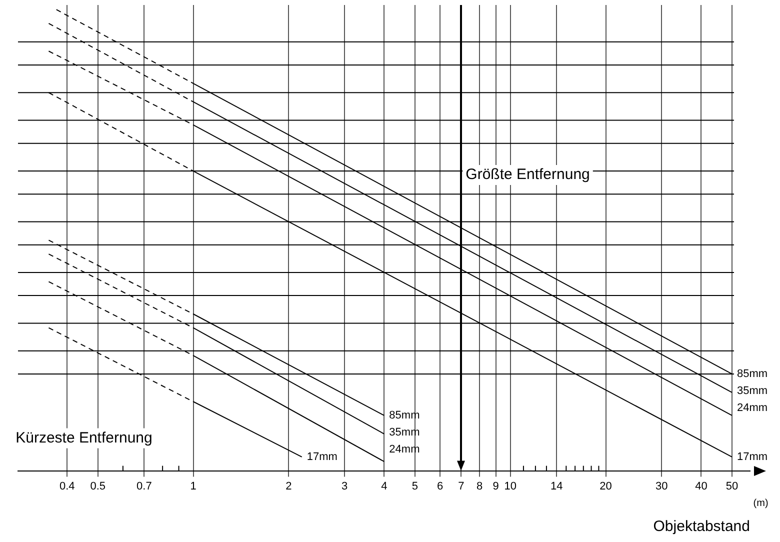 The height and width of the screenshot is (542, 780). I want to click on x-tick-label: 3, so click(344, 486).